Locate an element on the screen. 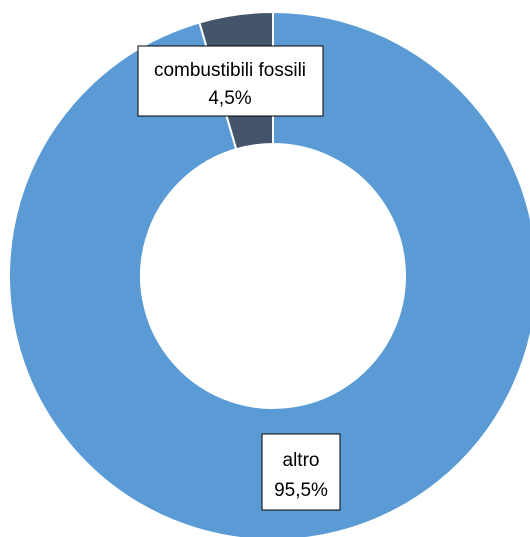 The height and width of the screenshot is (537, 530). data-label-fossil: combustibili fossili 4,5% is located at coordinates (230, 81).